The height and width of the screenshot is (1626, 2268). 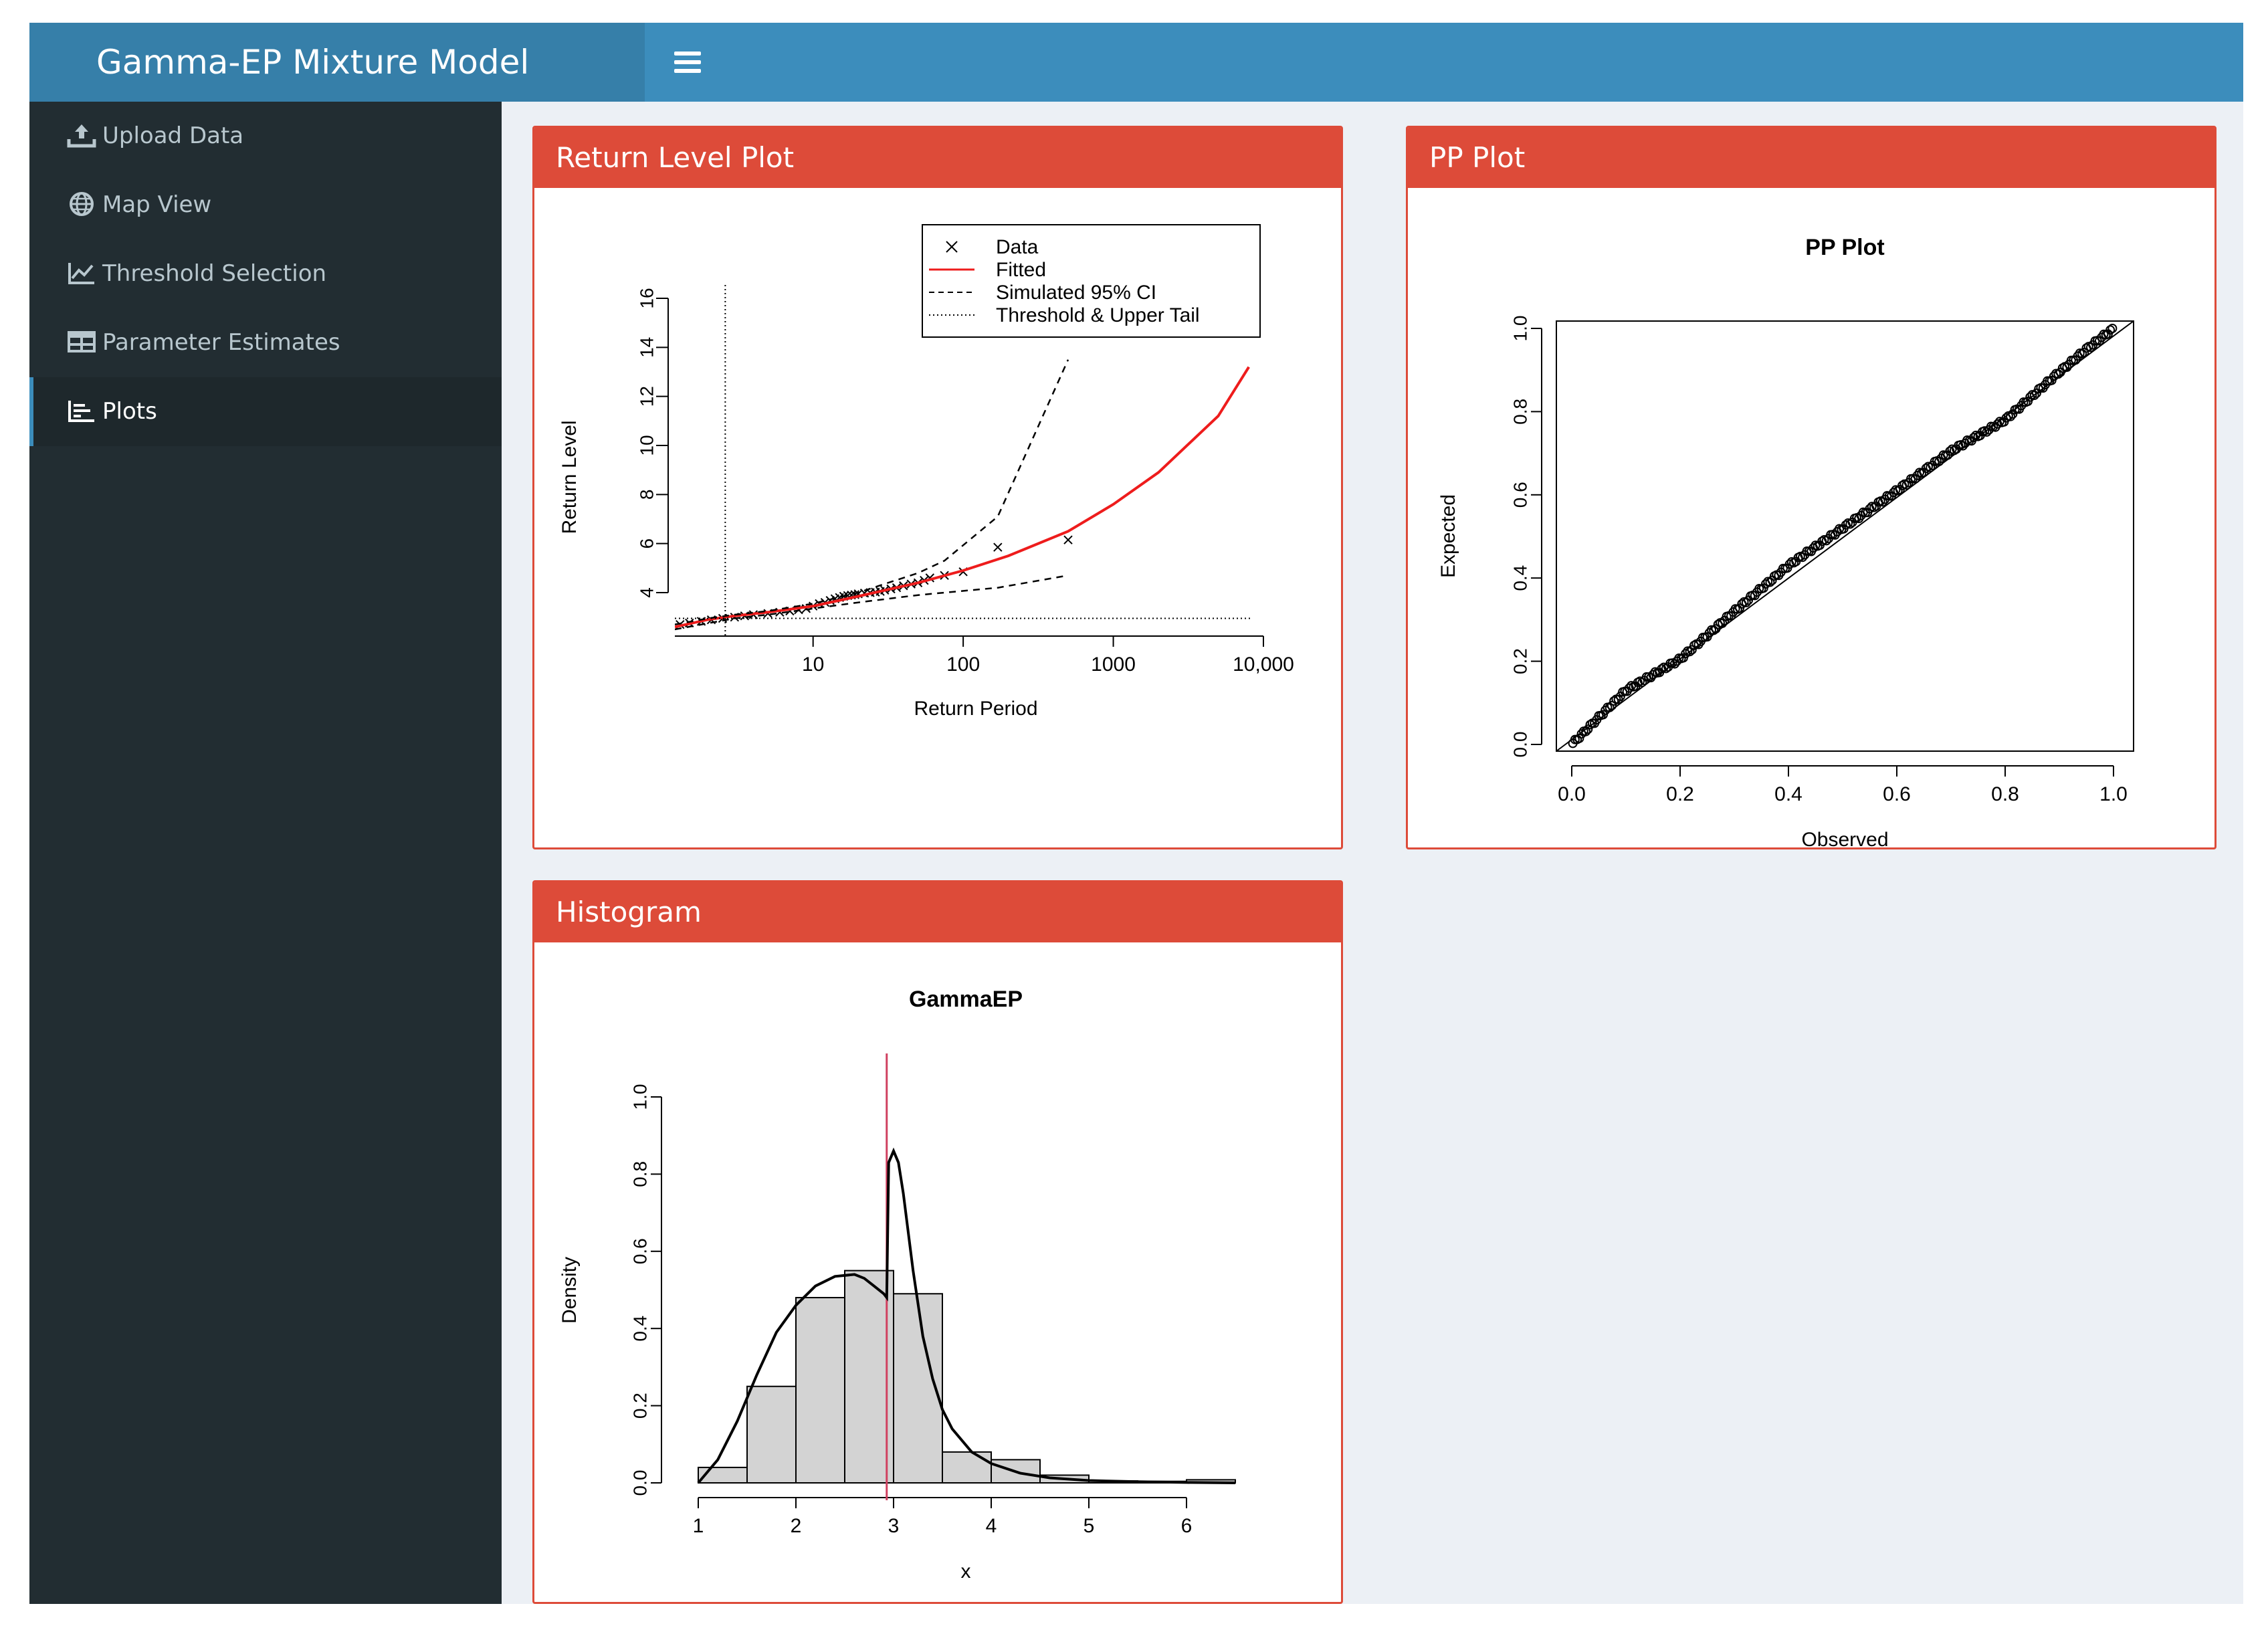 I want to click on pp-points, so click(x=1843, y=536).